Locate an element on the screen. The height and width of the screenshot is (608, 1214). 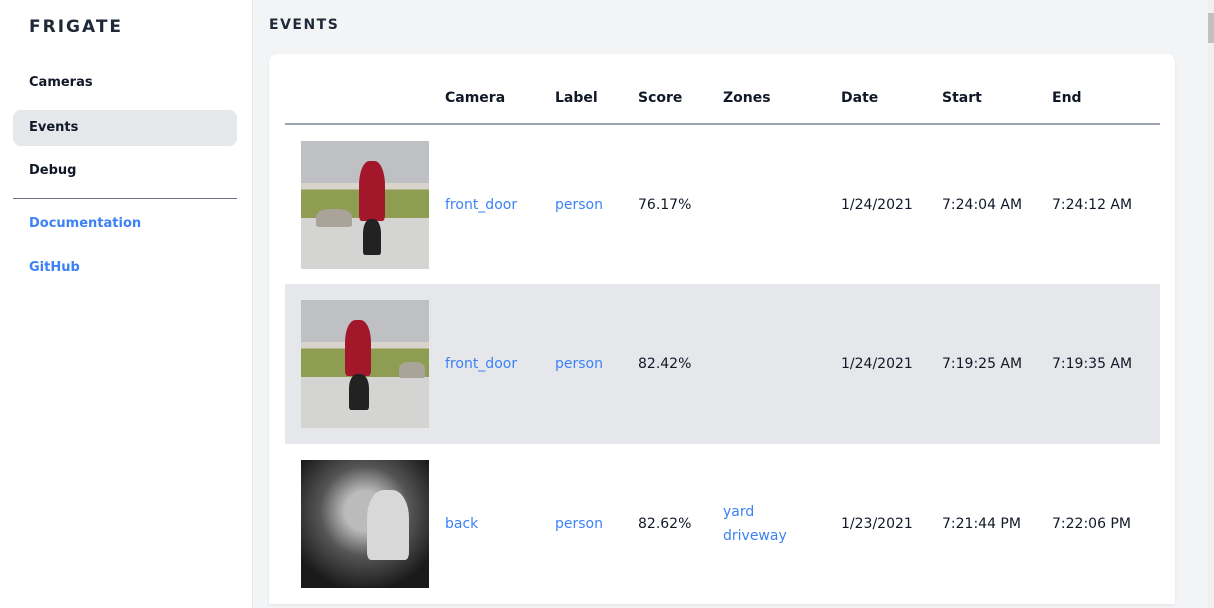
zones: yard driveway is located at coordinates (782, 524).